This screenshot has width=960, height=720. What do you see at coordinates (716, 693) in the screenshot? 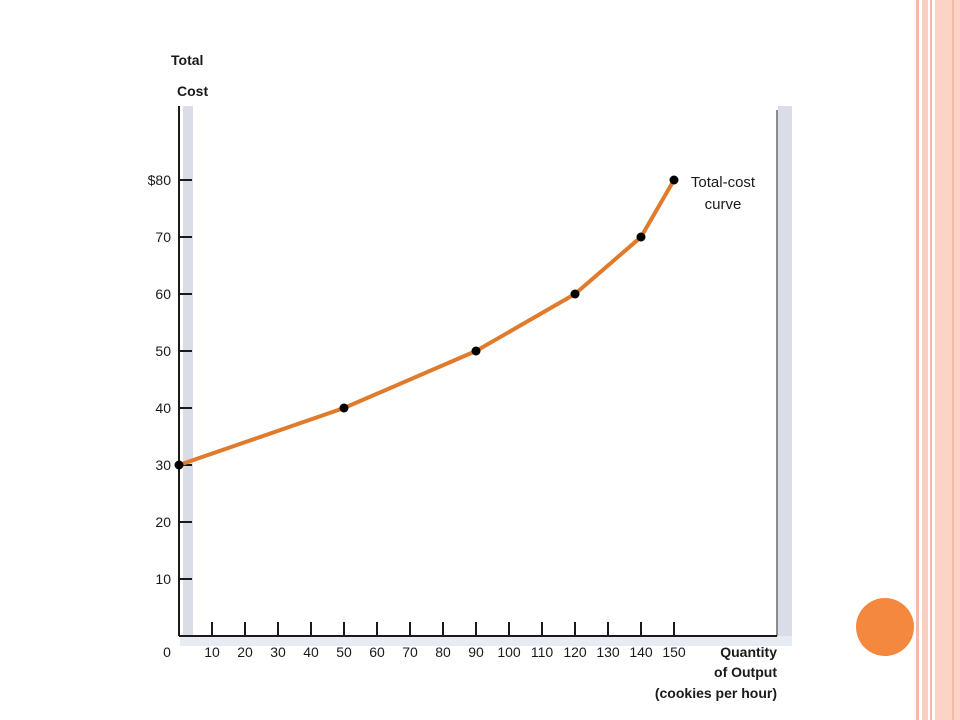
I see `x-axis-title-line3: (cookies per hour)` at bounding box center [716, 693].